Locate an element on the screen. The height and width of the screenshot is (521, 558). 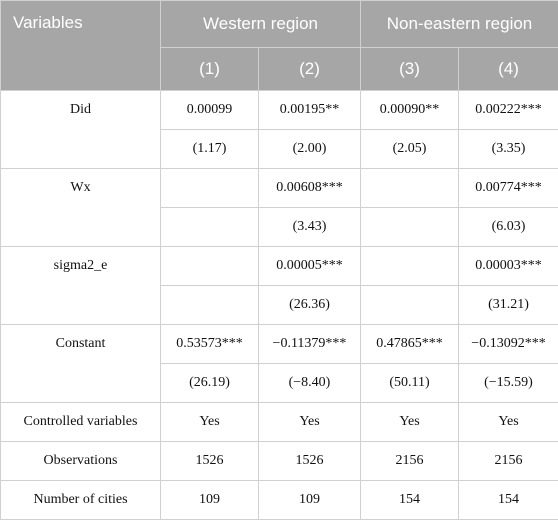
coef-cell: 0.53573*** is located at coordinates (209, 344).